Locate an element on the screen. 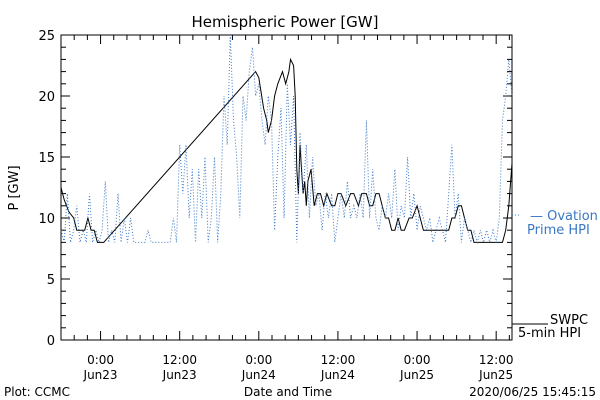 The width and height of the screenshot is (600, 400). x-axis-label: Date and Time is located at coordinates (288, 392).